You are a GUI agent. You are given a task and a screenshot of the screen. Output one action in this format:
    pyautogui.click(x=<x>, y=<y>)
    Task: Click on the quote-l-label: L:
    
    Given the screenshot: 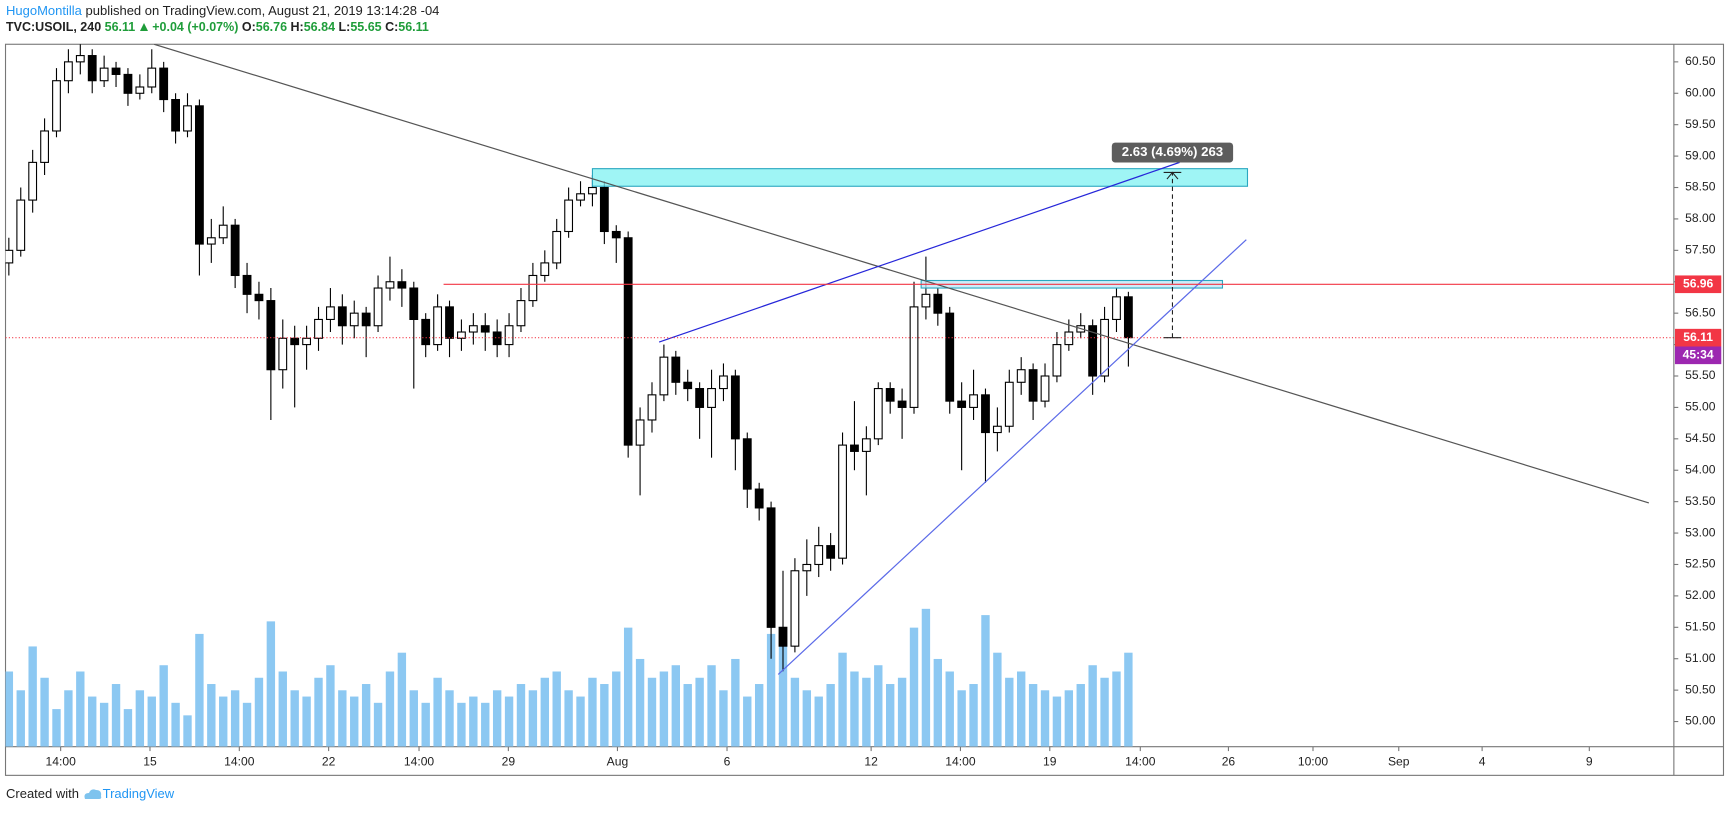 What is the action you would take?
    pyautogui.click(x=344, y=27)
    